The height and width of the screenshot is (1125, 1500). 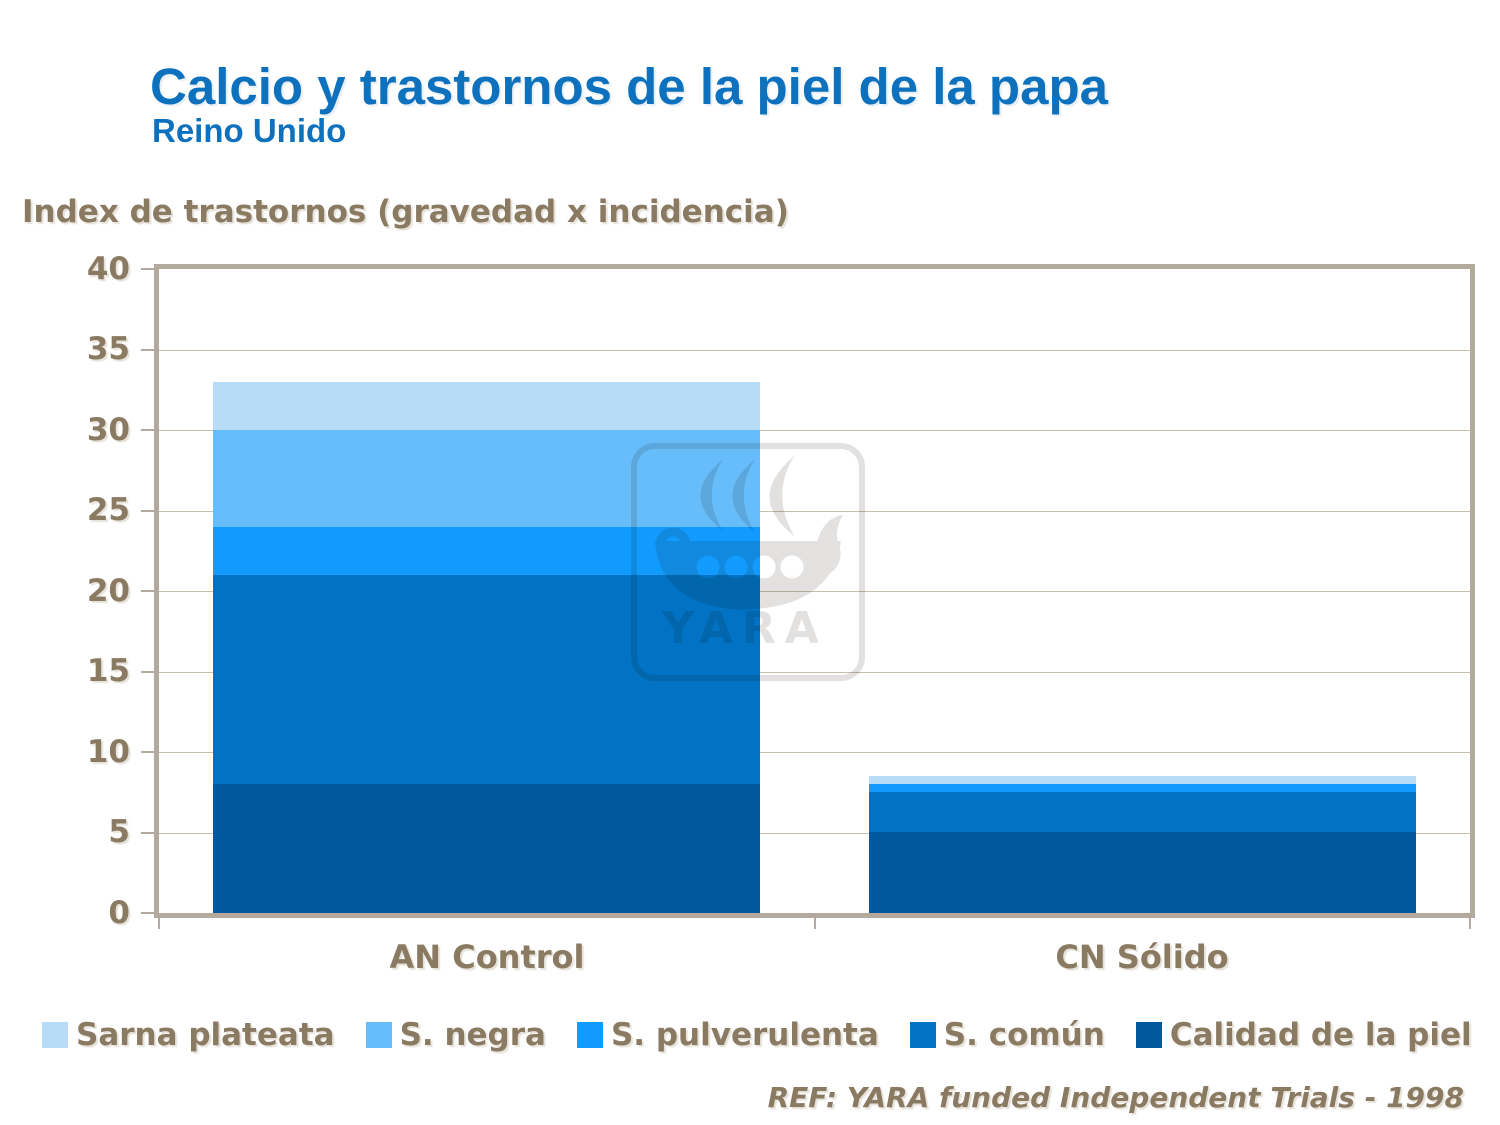 I want to click on y-axis-label: 35, so click(x=108, y=349).